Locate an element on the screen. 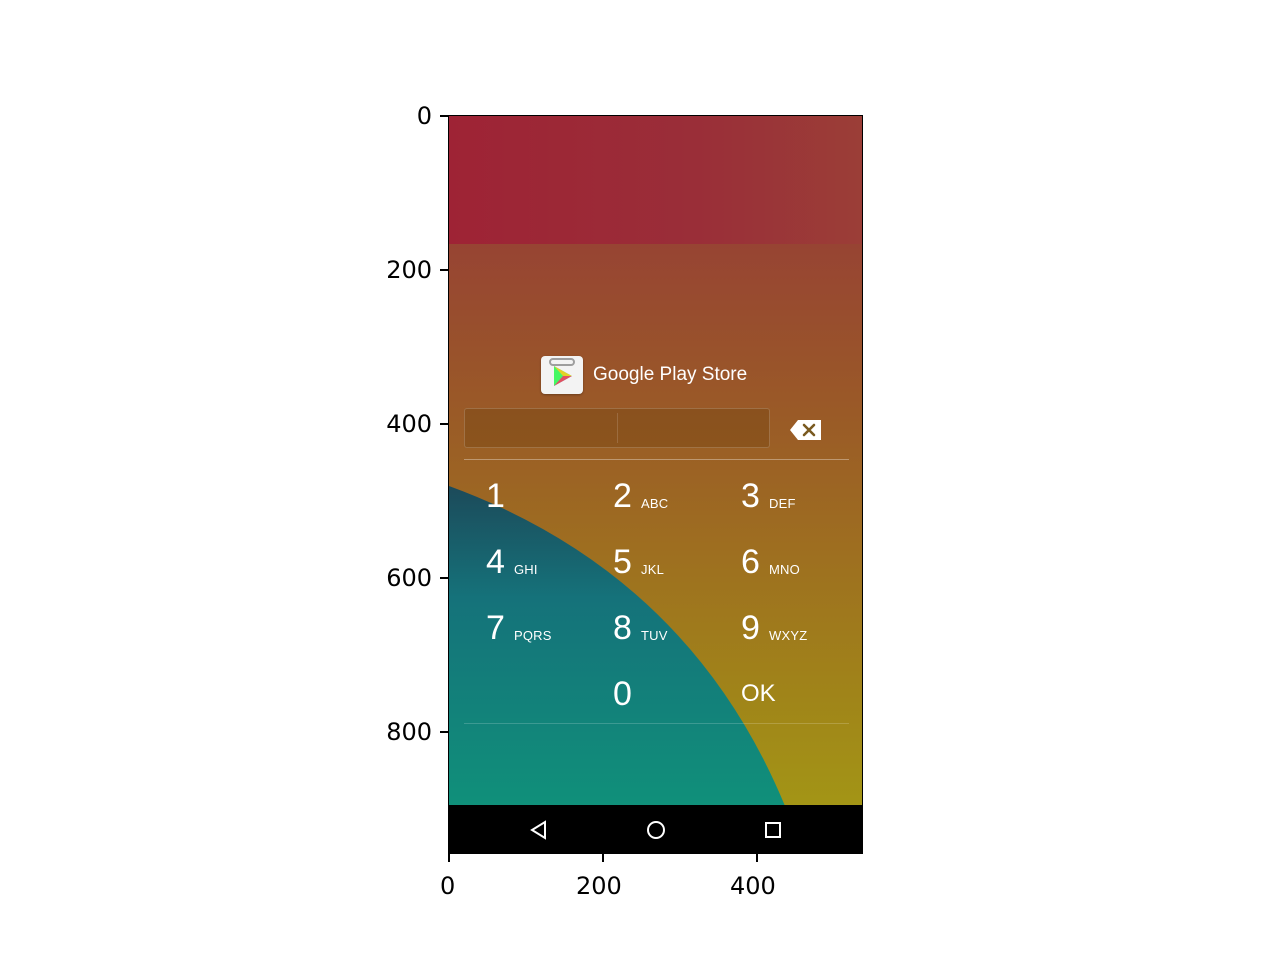  x-tick-label: 400 is located at coordinates (753, 886).